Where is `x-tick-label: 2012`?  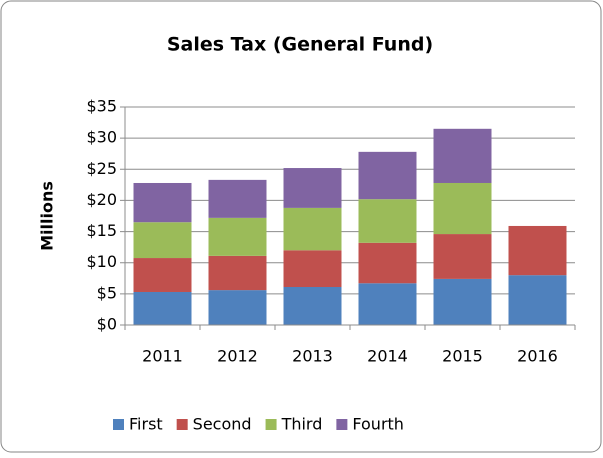
x-tick-label: 2012 is located at coordinates (237, 356).